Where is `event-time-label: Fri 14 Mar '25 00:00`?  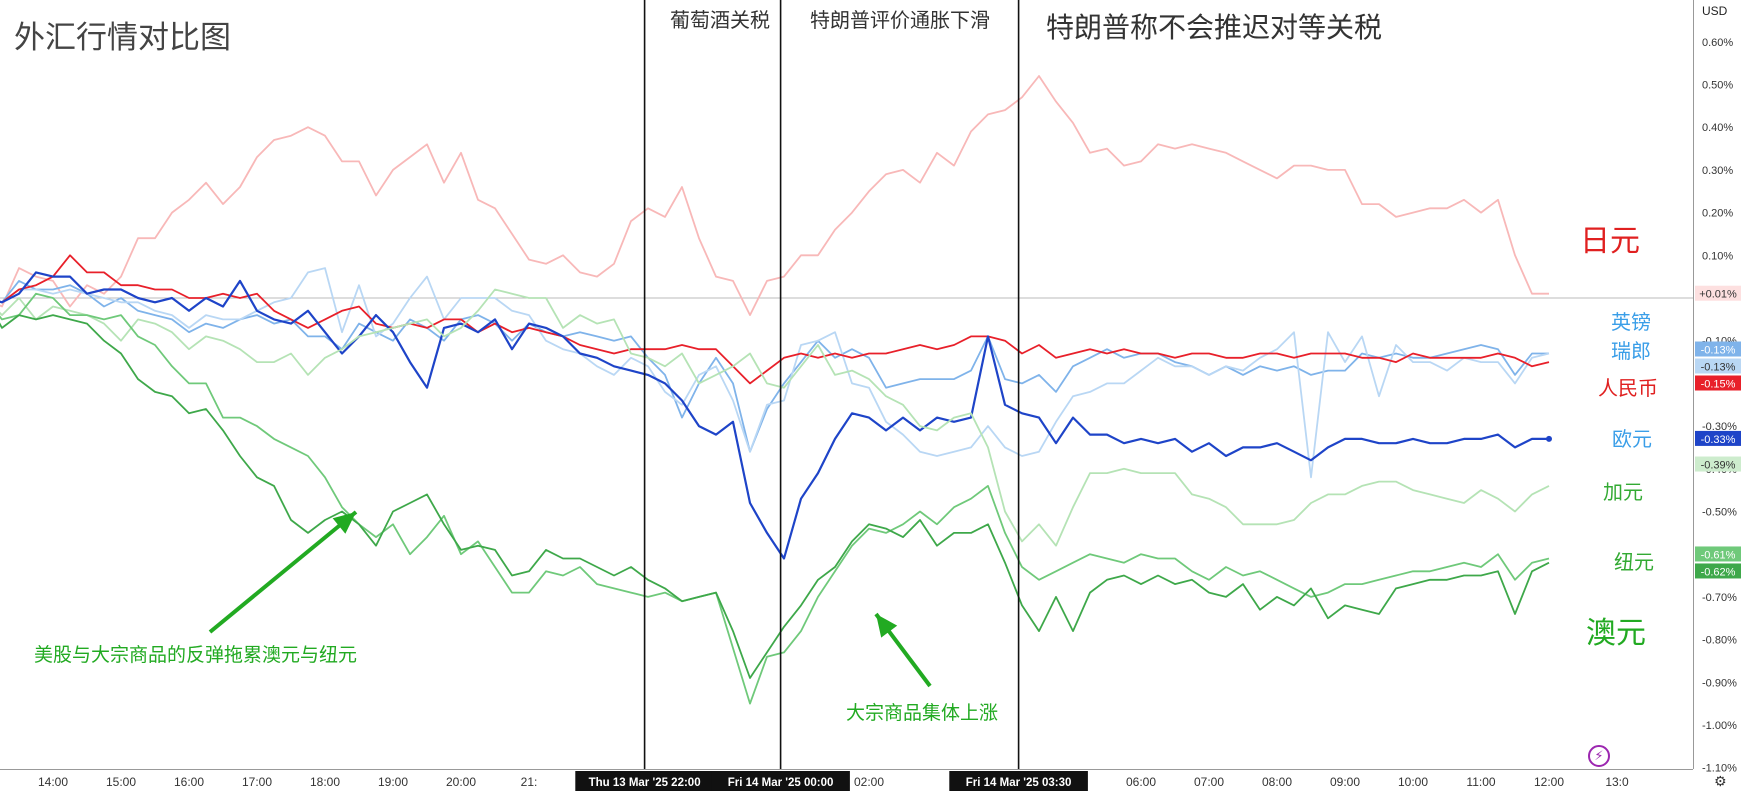
event-time-label: Fri 14 Mar '25 00:00 is located at coordinates (781, 783).